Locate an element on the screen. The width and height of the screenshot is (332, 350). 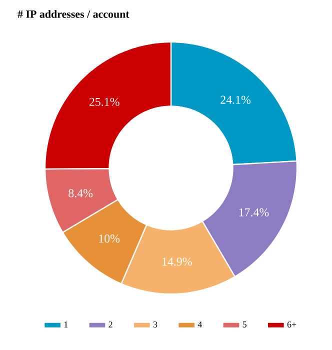
chart-title: # IP addresses / account is located at coordinates (74, 14).